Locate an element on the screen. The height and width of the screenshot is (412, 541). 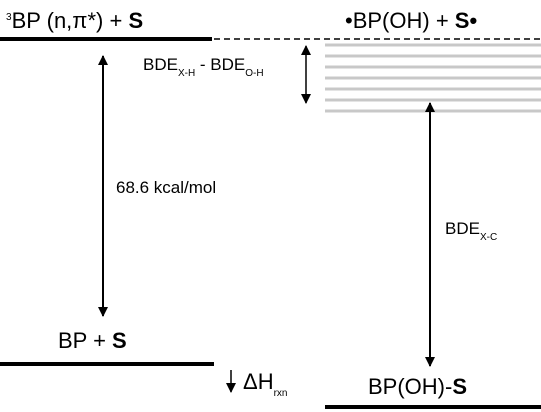
dh-rxn-label: ΔHrxn is located at coordinates (265, 384).